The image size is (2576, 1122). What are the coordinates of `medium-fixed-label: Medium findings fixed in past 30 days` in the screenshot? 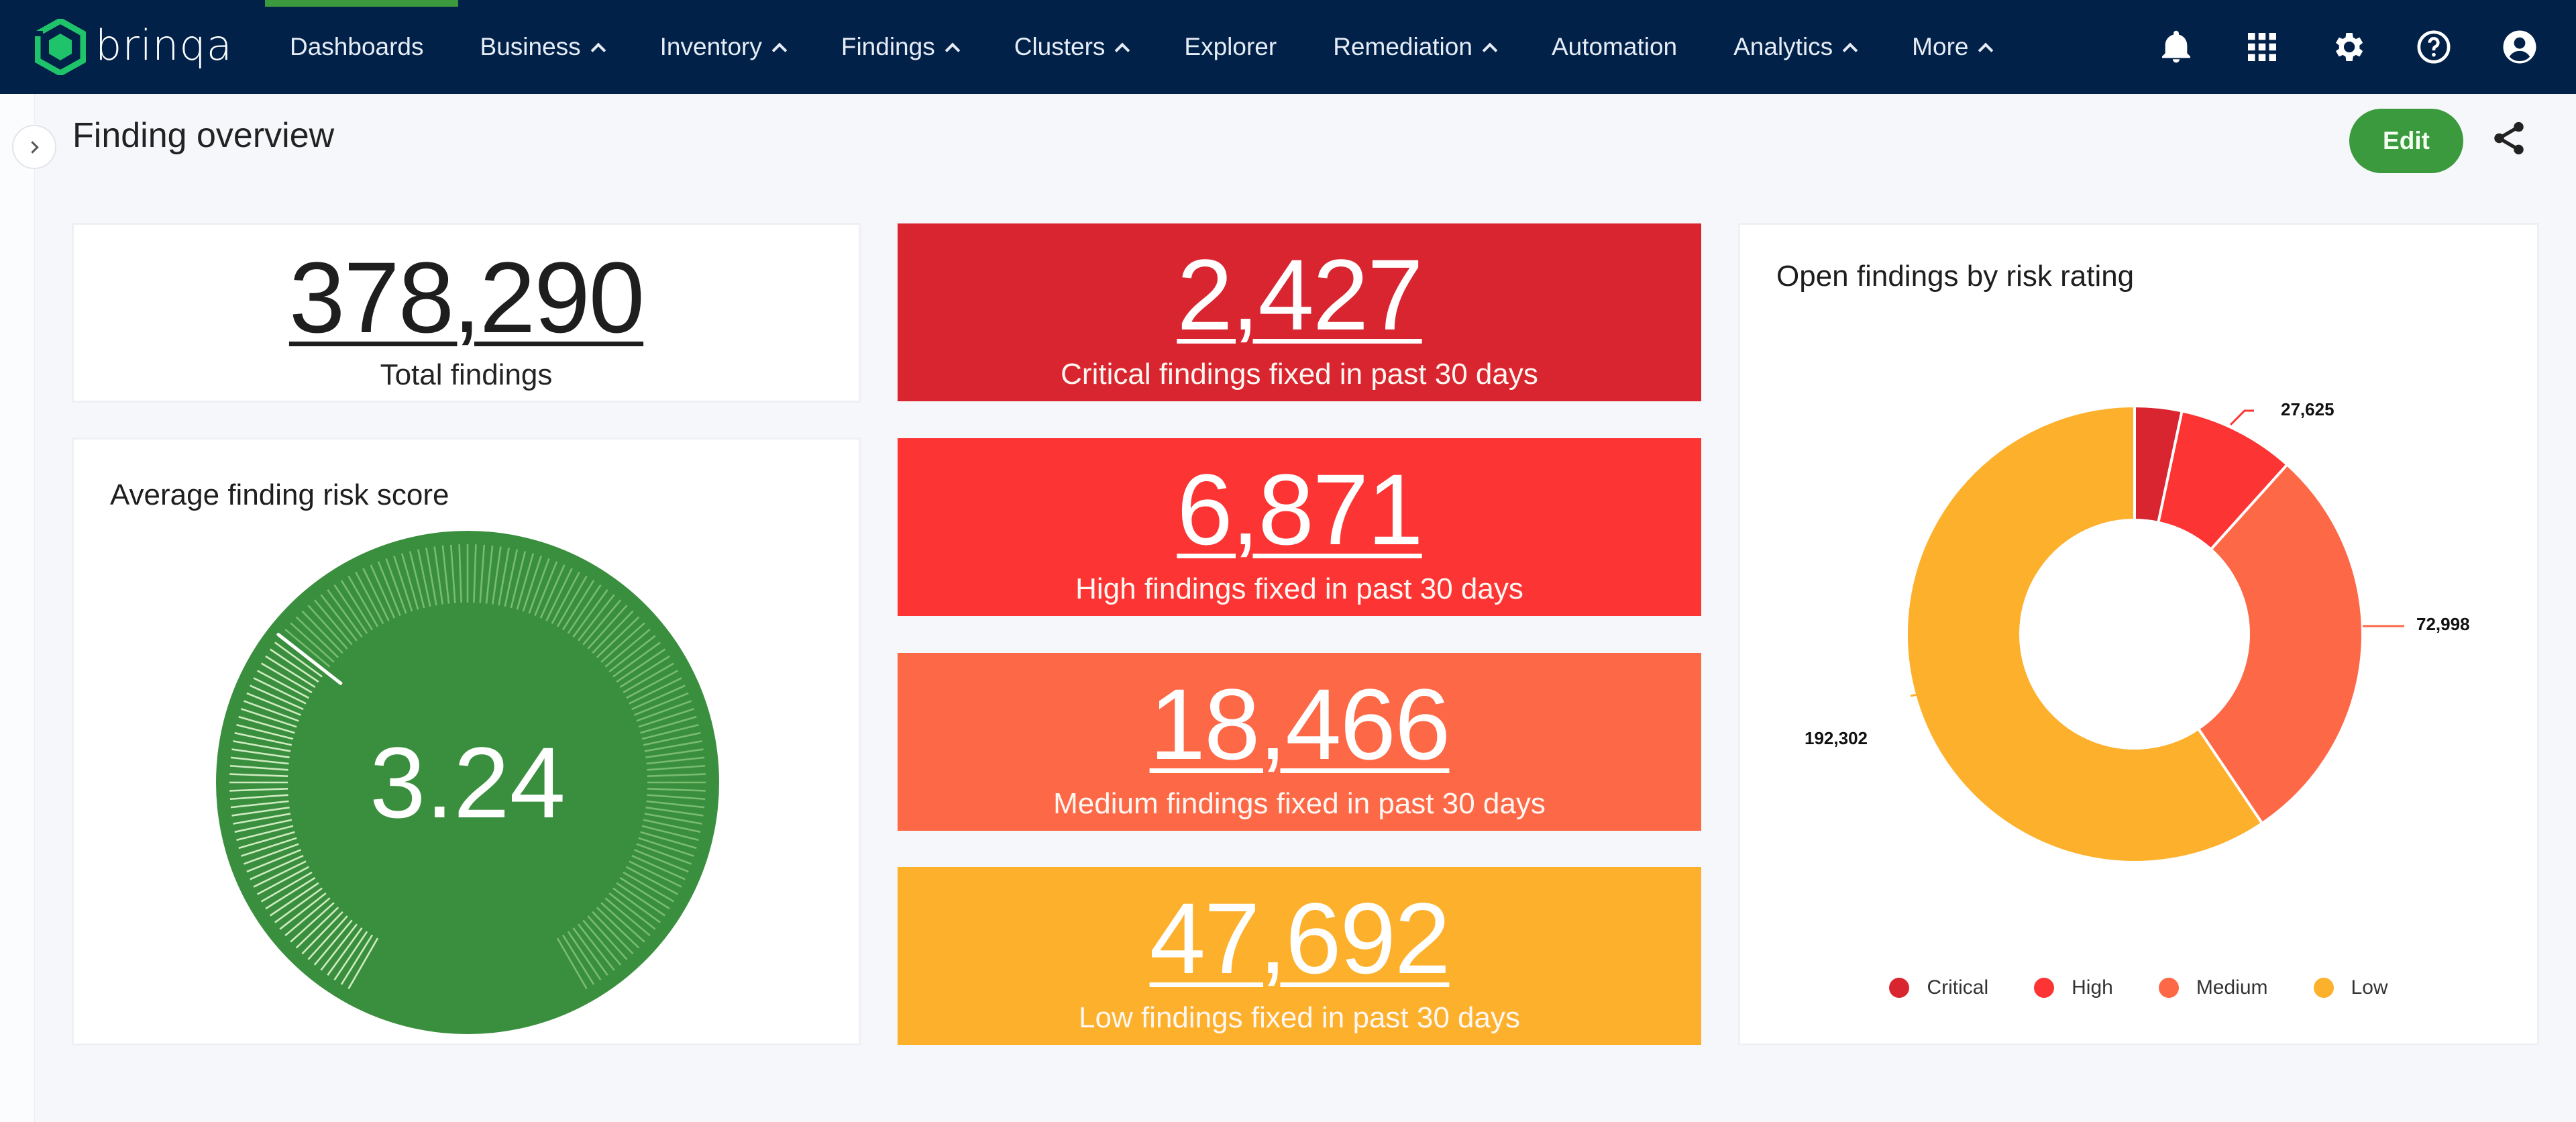 It's located at (1299, 803).